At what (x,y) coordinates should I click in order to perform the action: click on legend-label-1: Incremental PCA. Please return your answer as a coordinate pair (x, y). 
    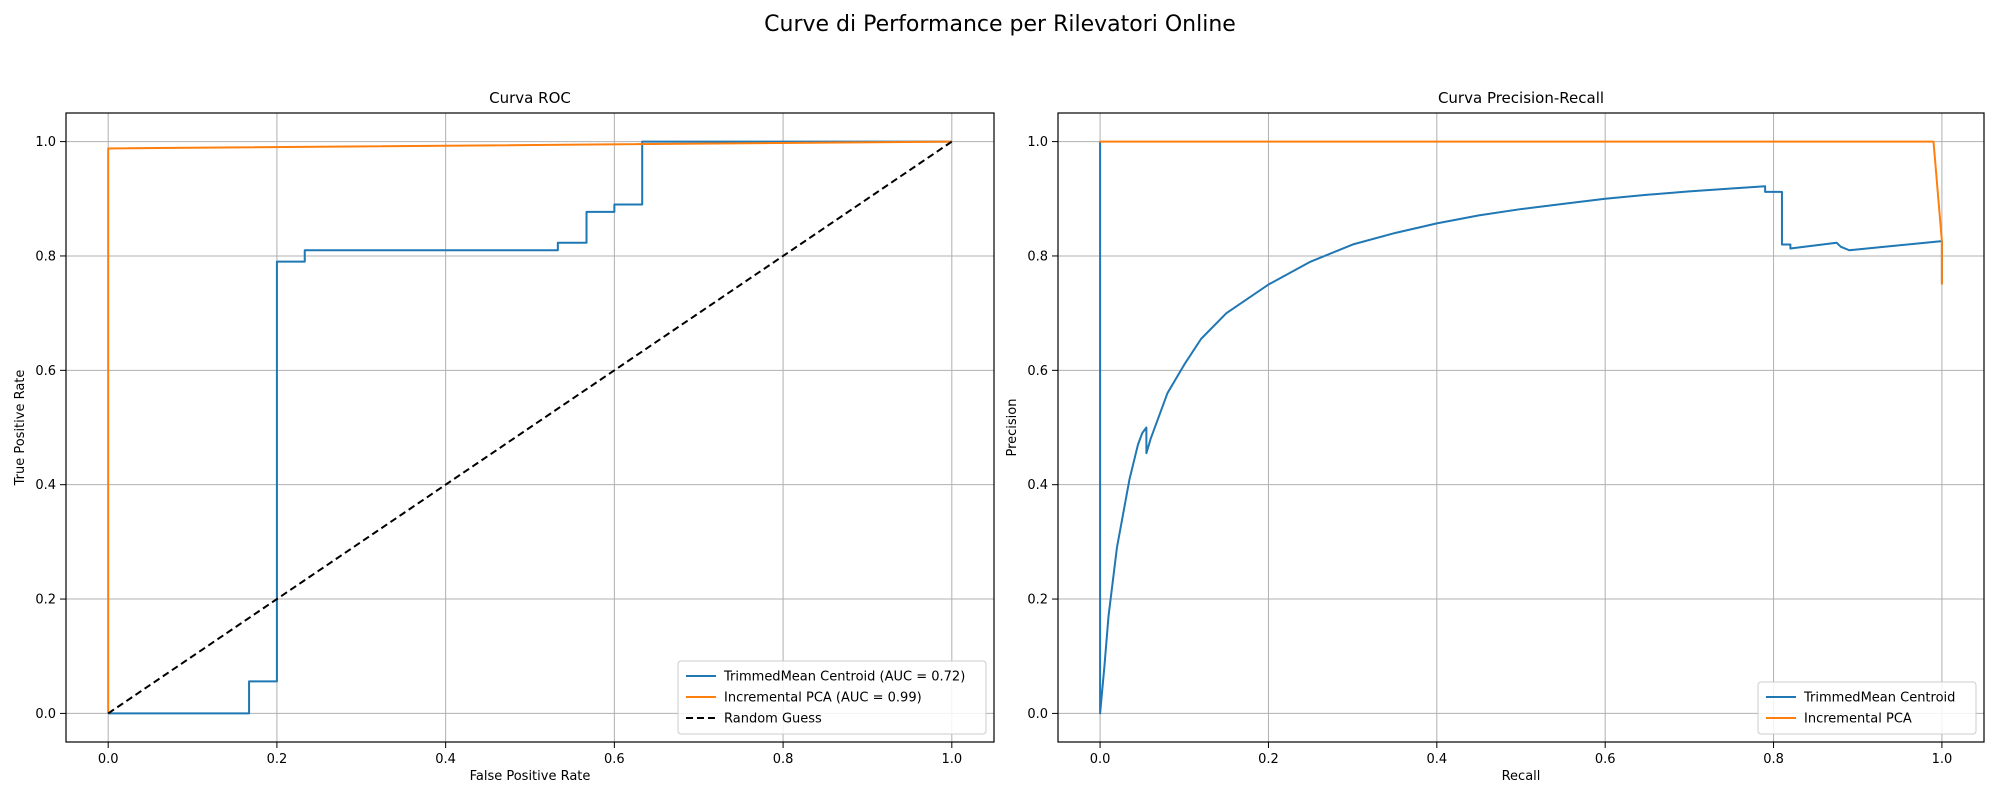
    Looking at the image, I should click on (1858, 719).